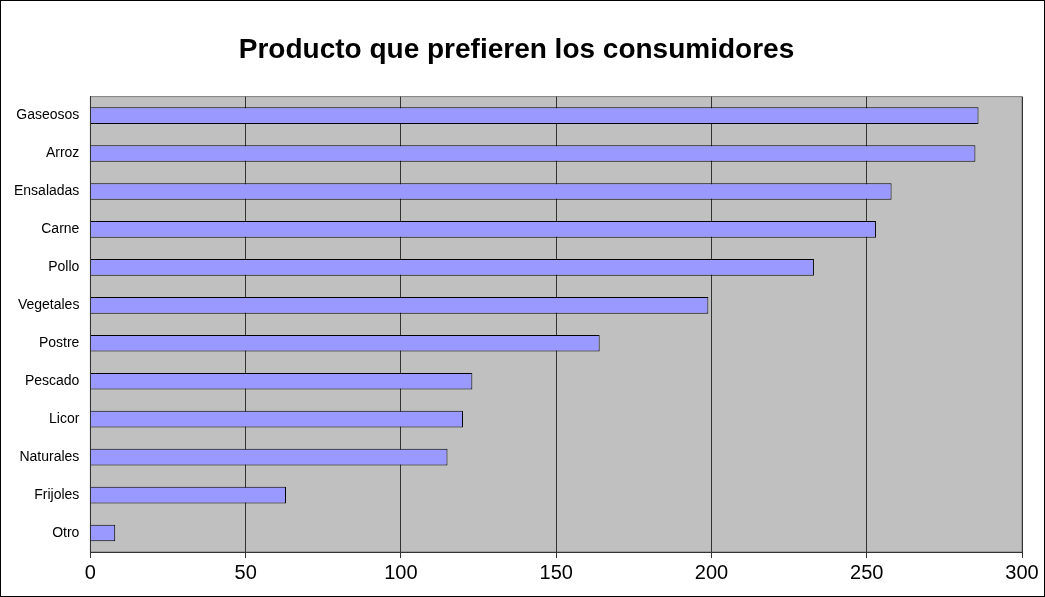 The width and height of the screenshot is (1045, 597). Describe the element at coordinates (245, 571) in the screenshot. I see `x-tick-label: 50` at that location.